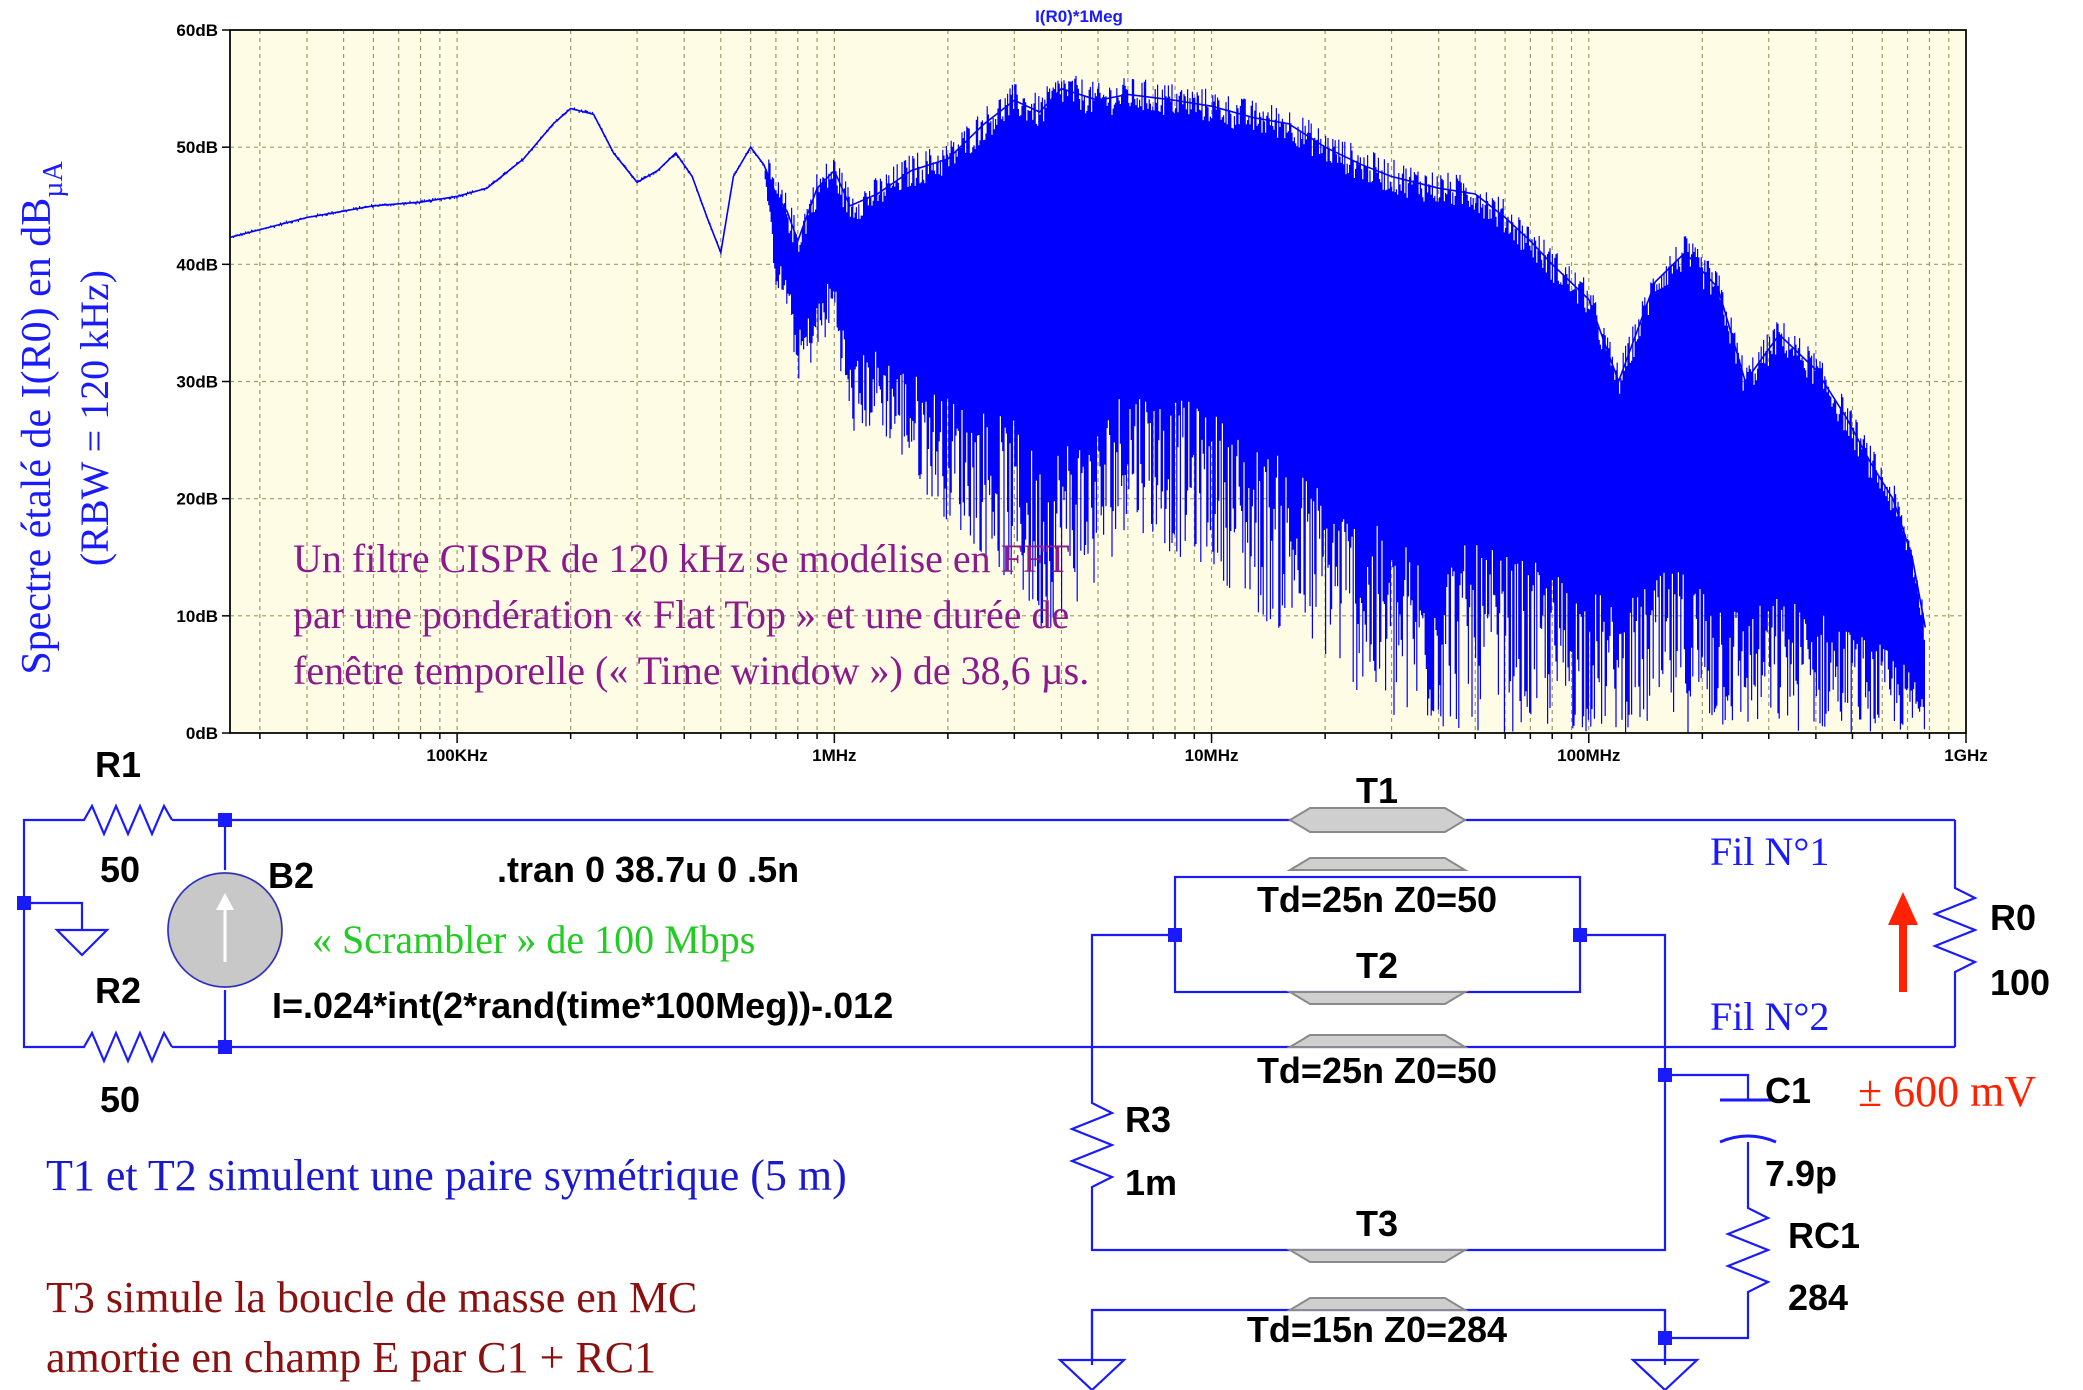  I want to click on x-tick-label: 1MHz, so click(834, 755).